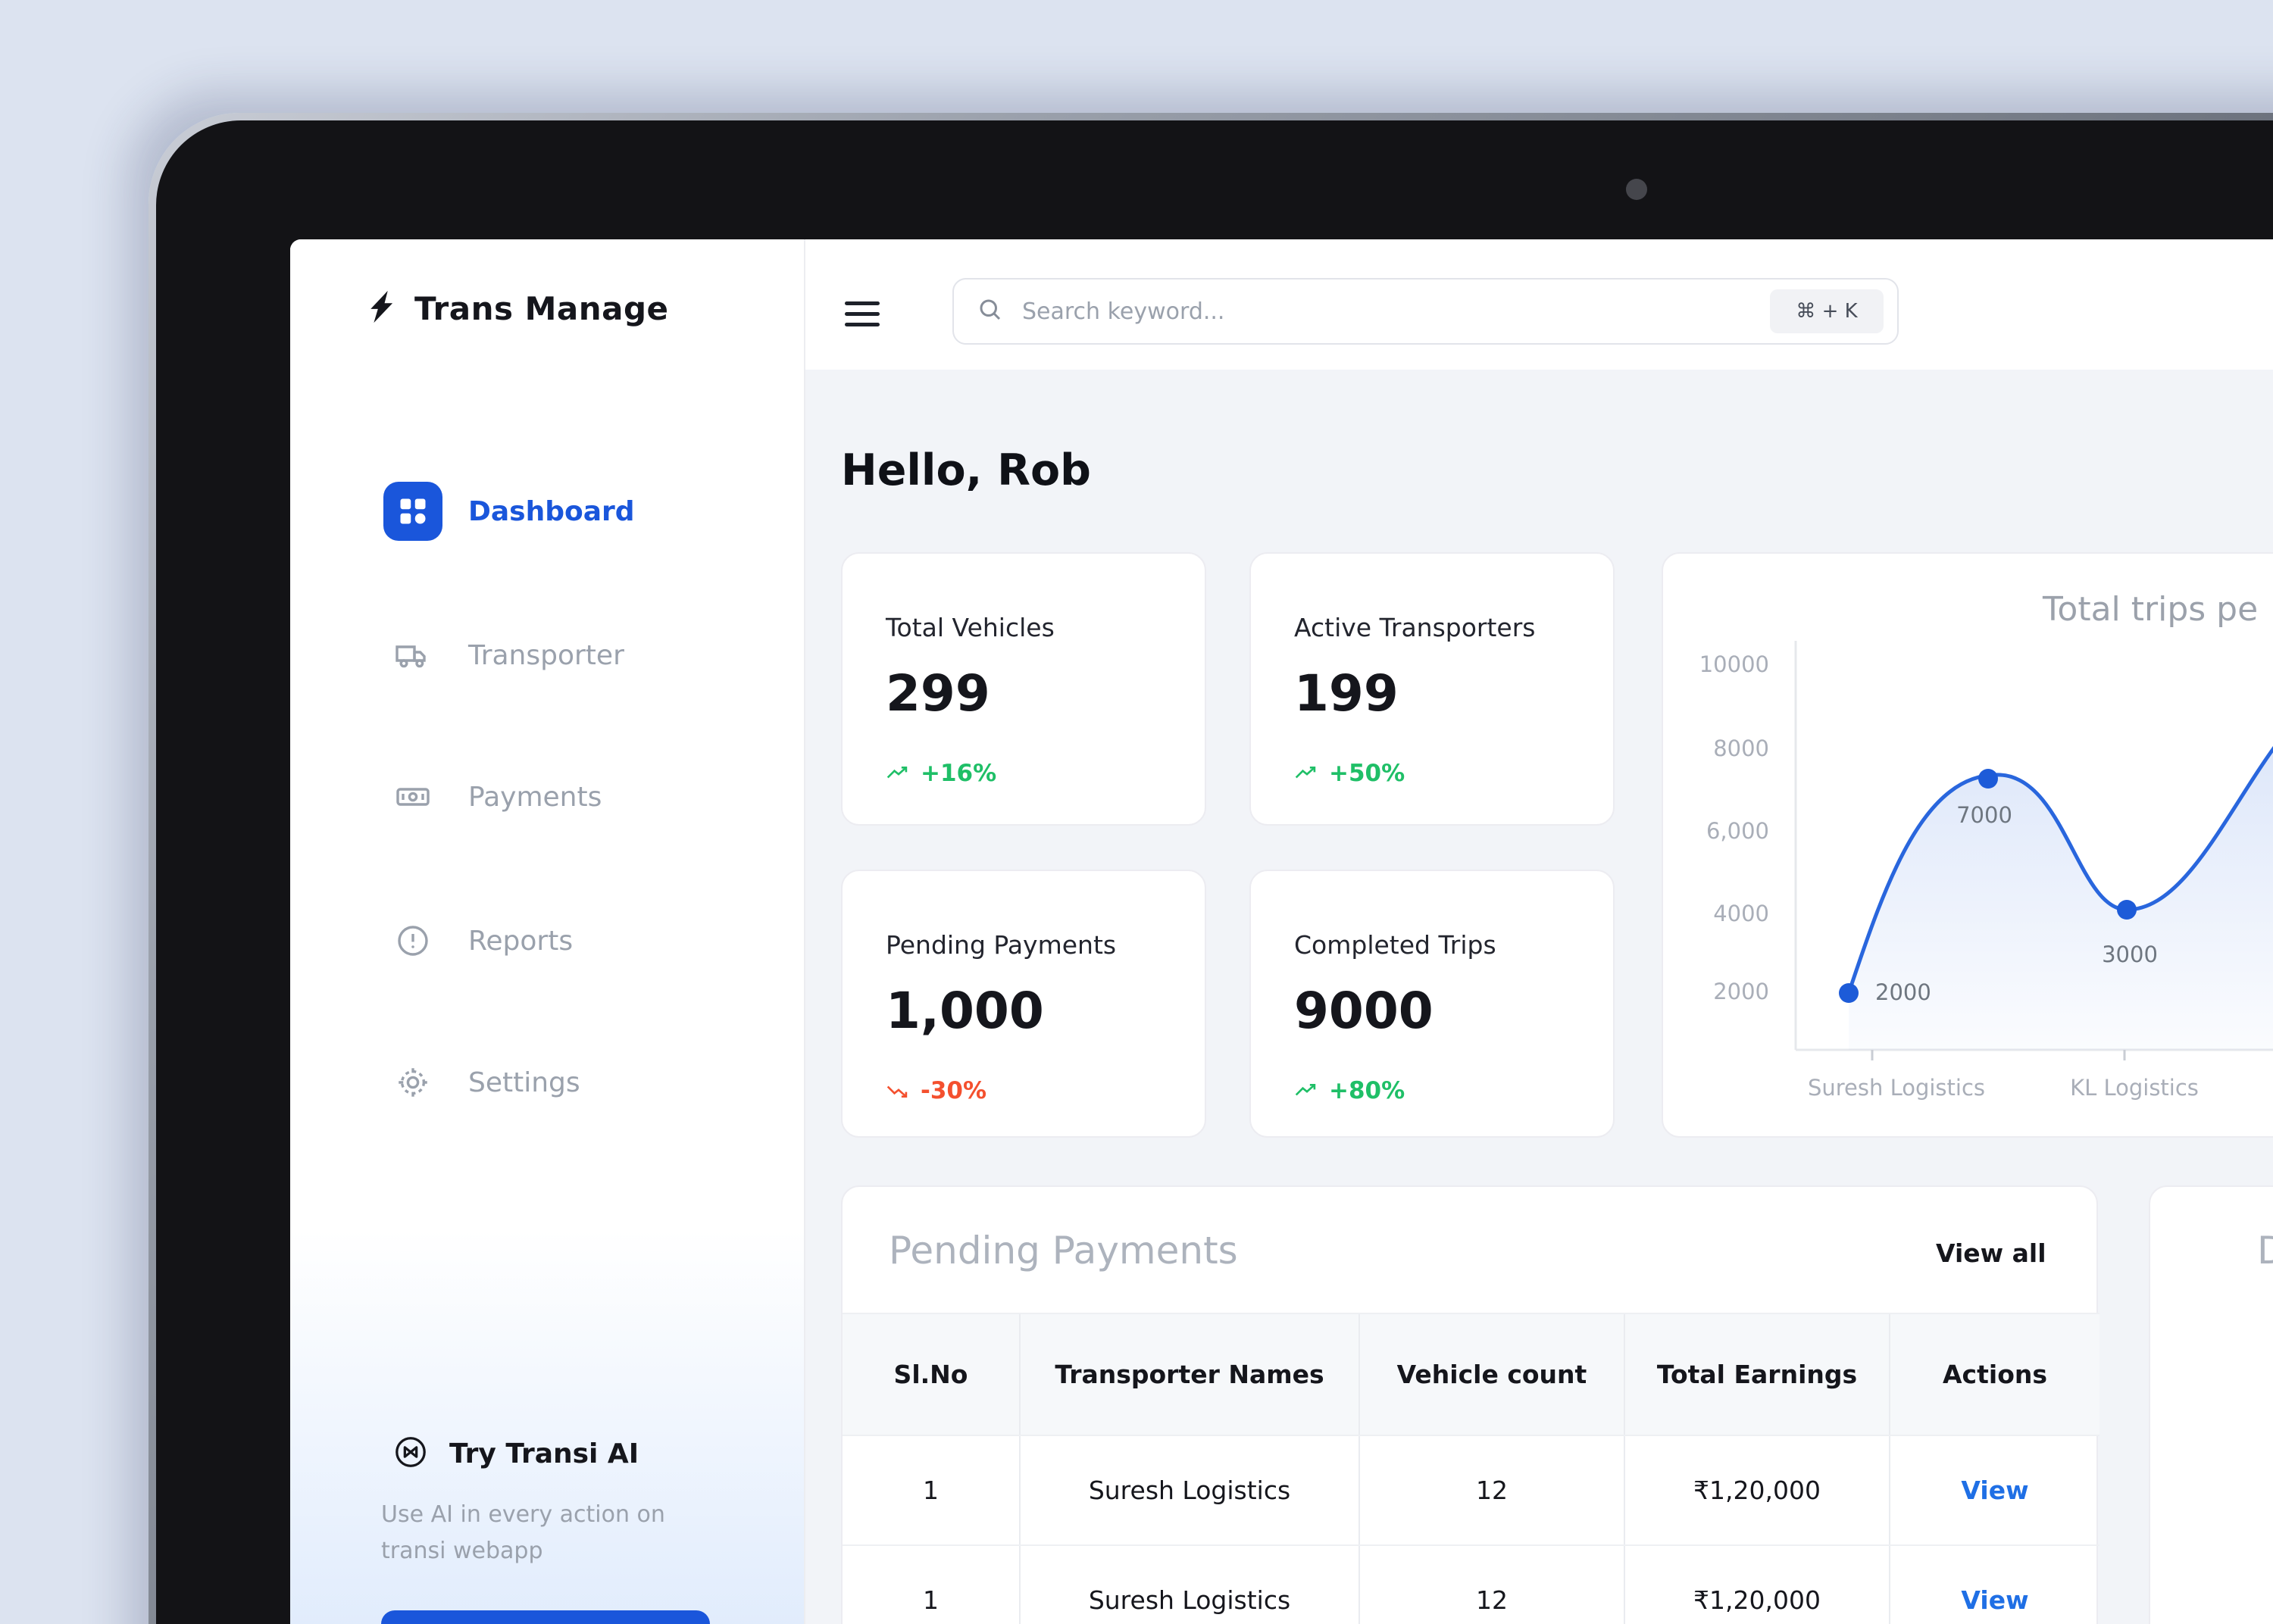 The height and width of the screenshot is (1624, 2273). I want to click on stat-card-completed-trips: Completed Trips 9000 +80%, so click(1432, 1004).